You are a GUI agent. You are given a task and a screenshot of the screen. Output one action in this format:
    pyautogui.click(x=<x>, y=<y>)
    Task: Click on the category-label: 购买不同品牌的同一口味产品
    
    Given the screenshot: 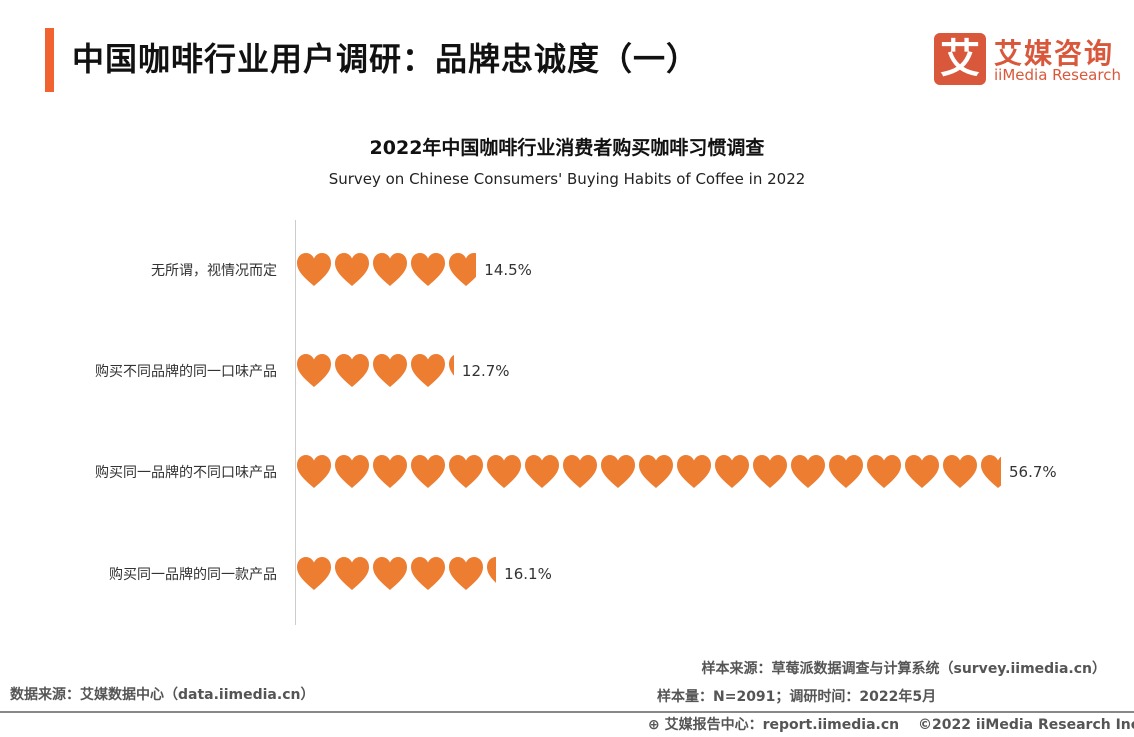 What is the action you would take?
    pyautogui.click(x=186, y=372)
    